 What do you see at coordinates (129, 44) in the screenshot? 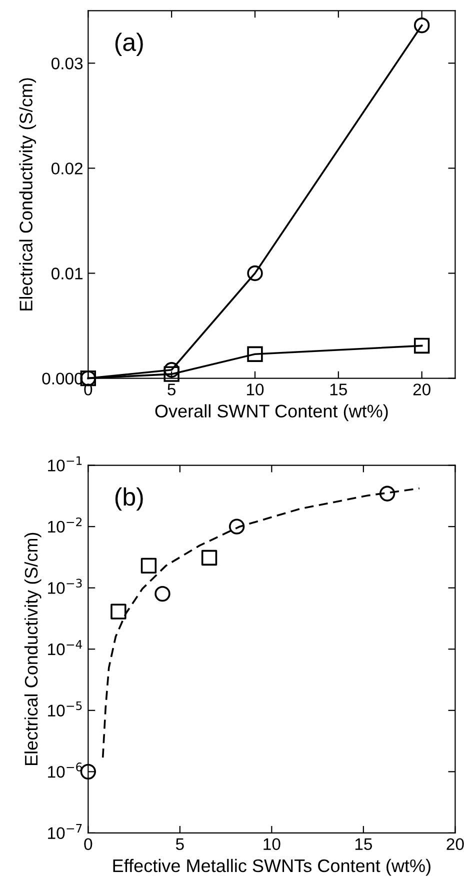
I see `annotation: (a)` at bounding box center [129, 44].